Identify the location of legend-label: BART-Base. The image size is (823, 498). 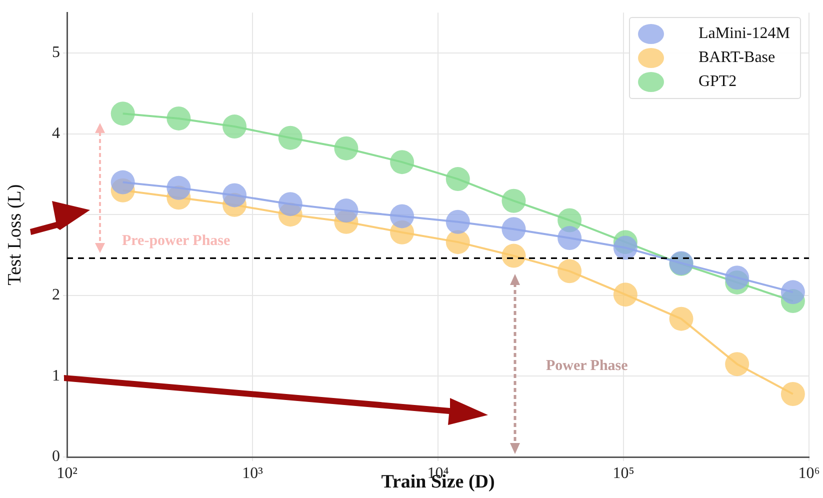
(737, 58).